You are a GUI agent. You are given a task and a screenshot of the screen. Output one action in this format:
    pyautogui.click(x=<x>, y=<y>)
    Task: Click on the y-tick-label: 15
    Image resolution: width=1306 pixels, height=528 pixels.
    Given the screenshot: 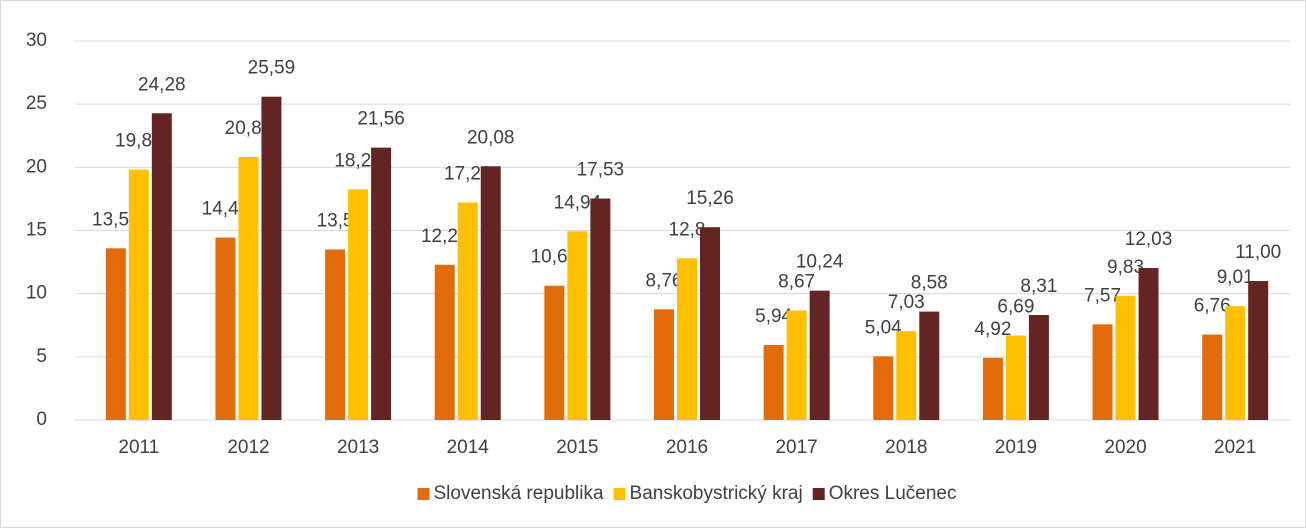 What is the action you would take?
    pyautogui.click(x=36, y=230)
    